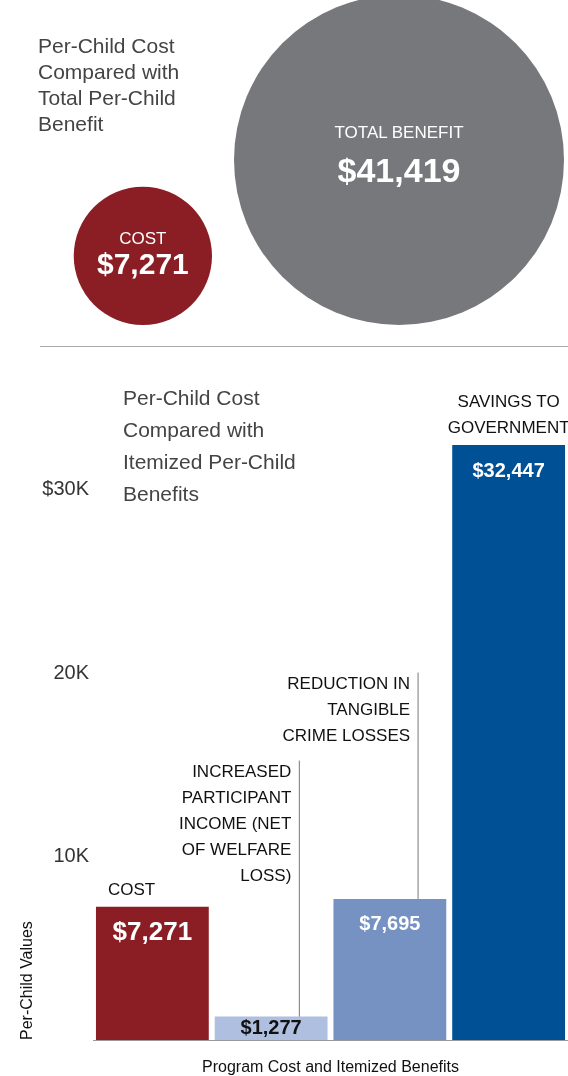 This screenshot has height=1076, width=568. Describe the element at coordinates (209, 445) in the screenshot. I see `chart-title: Per-Child Cost Compared with Itemized Per-Child Benefits` at that location.